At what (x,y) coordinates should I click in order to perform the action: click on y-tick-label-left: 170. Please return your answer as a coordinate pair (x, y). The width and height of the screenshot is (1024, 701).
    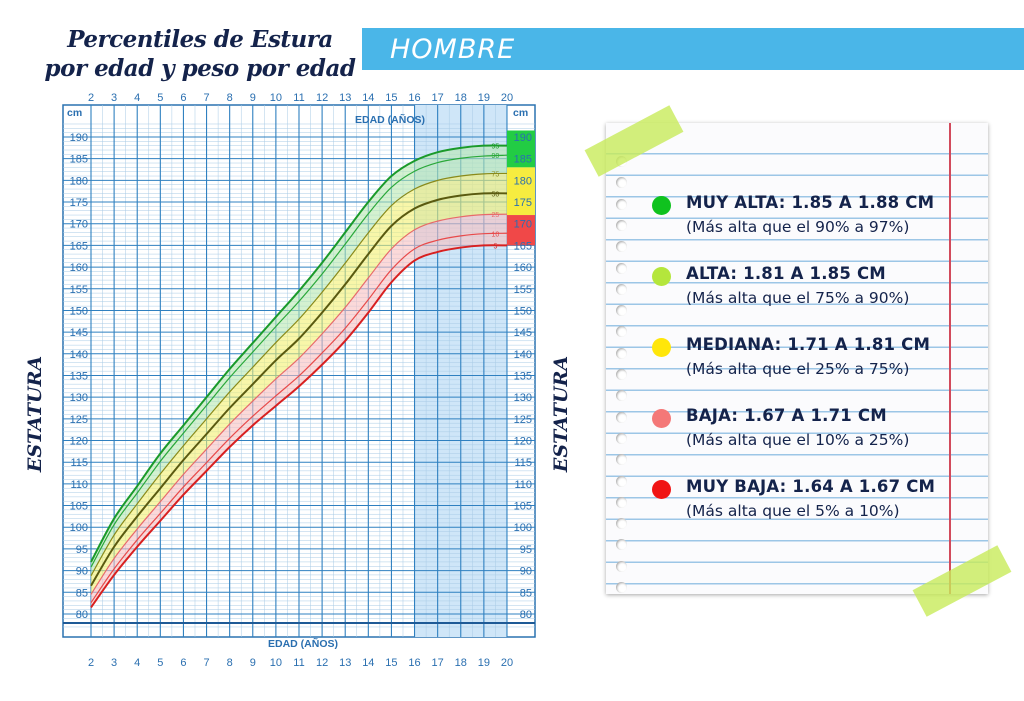
    Looking at the image, I should click on (79, 225).